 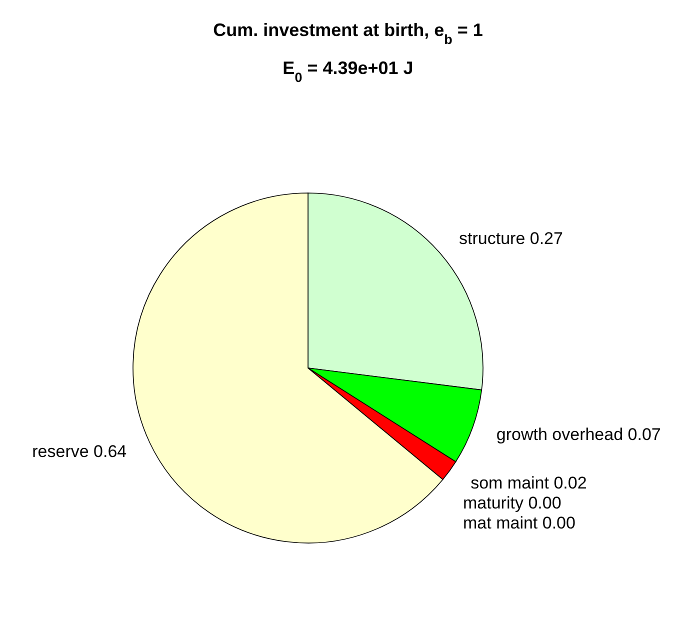 What do you see at coordinates (519, 523) in the screenshot?
I see `category-label: mat maint 0.00` at bounding box center [519, 523].